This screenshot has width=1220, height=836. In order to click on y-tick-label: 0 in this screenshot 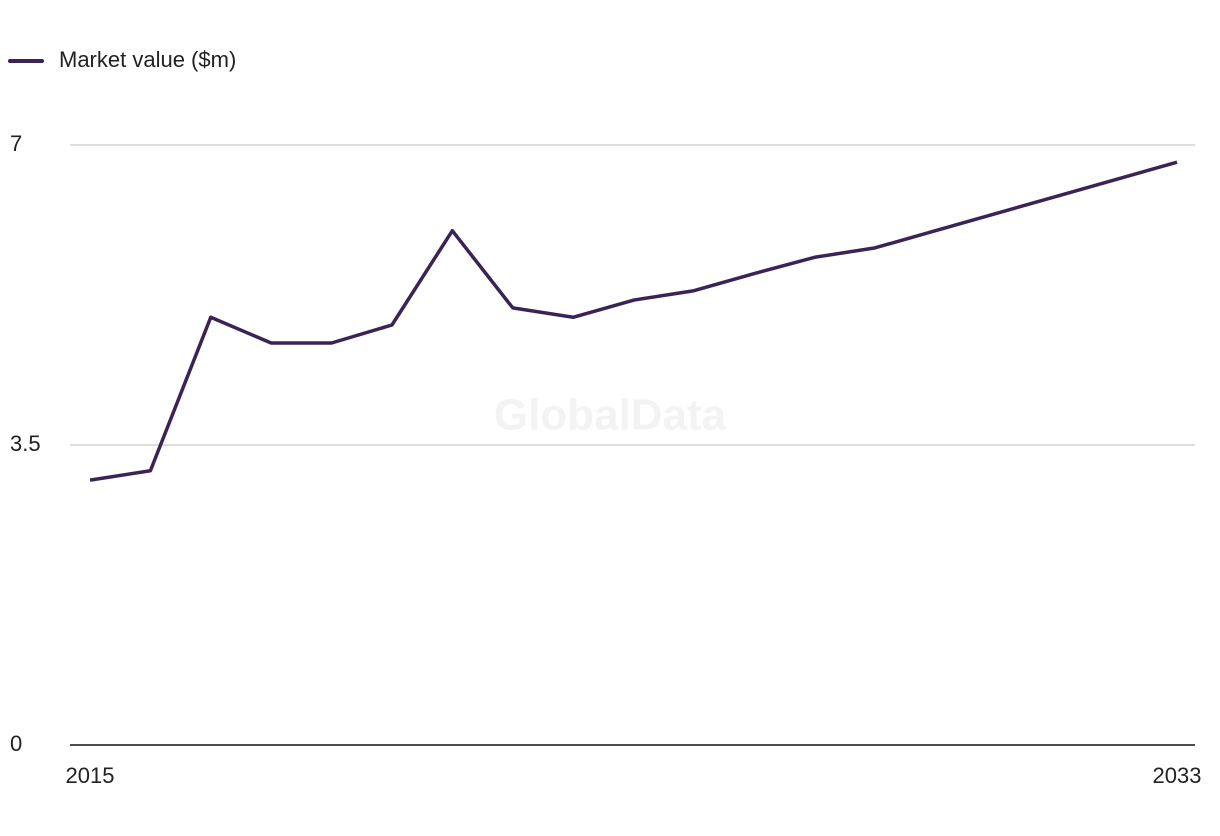, I will do `click(16, 743)`.